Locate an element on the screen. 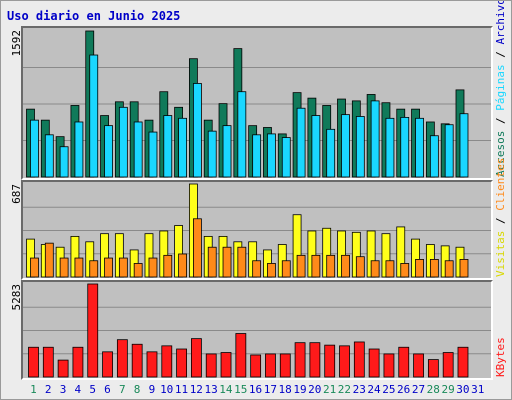 The image size is (512, 400). legend-páginas: Páginas is located at coordinates (500, 87).